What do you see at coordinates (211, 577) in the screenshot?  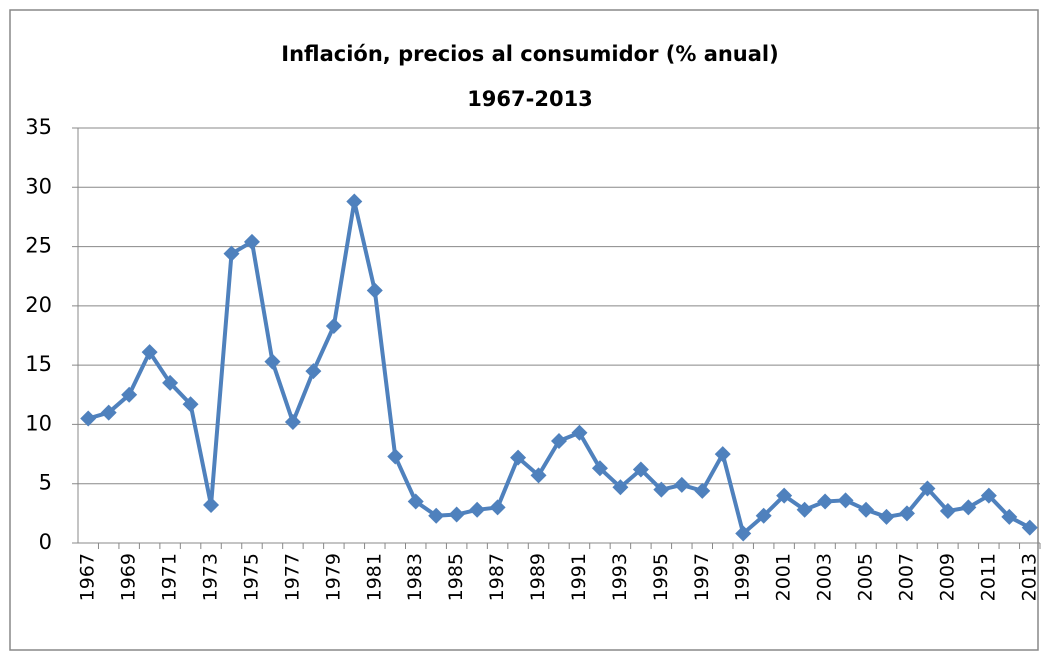 I see `x-tick-label: 1973` at bounding box center [211, 577].